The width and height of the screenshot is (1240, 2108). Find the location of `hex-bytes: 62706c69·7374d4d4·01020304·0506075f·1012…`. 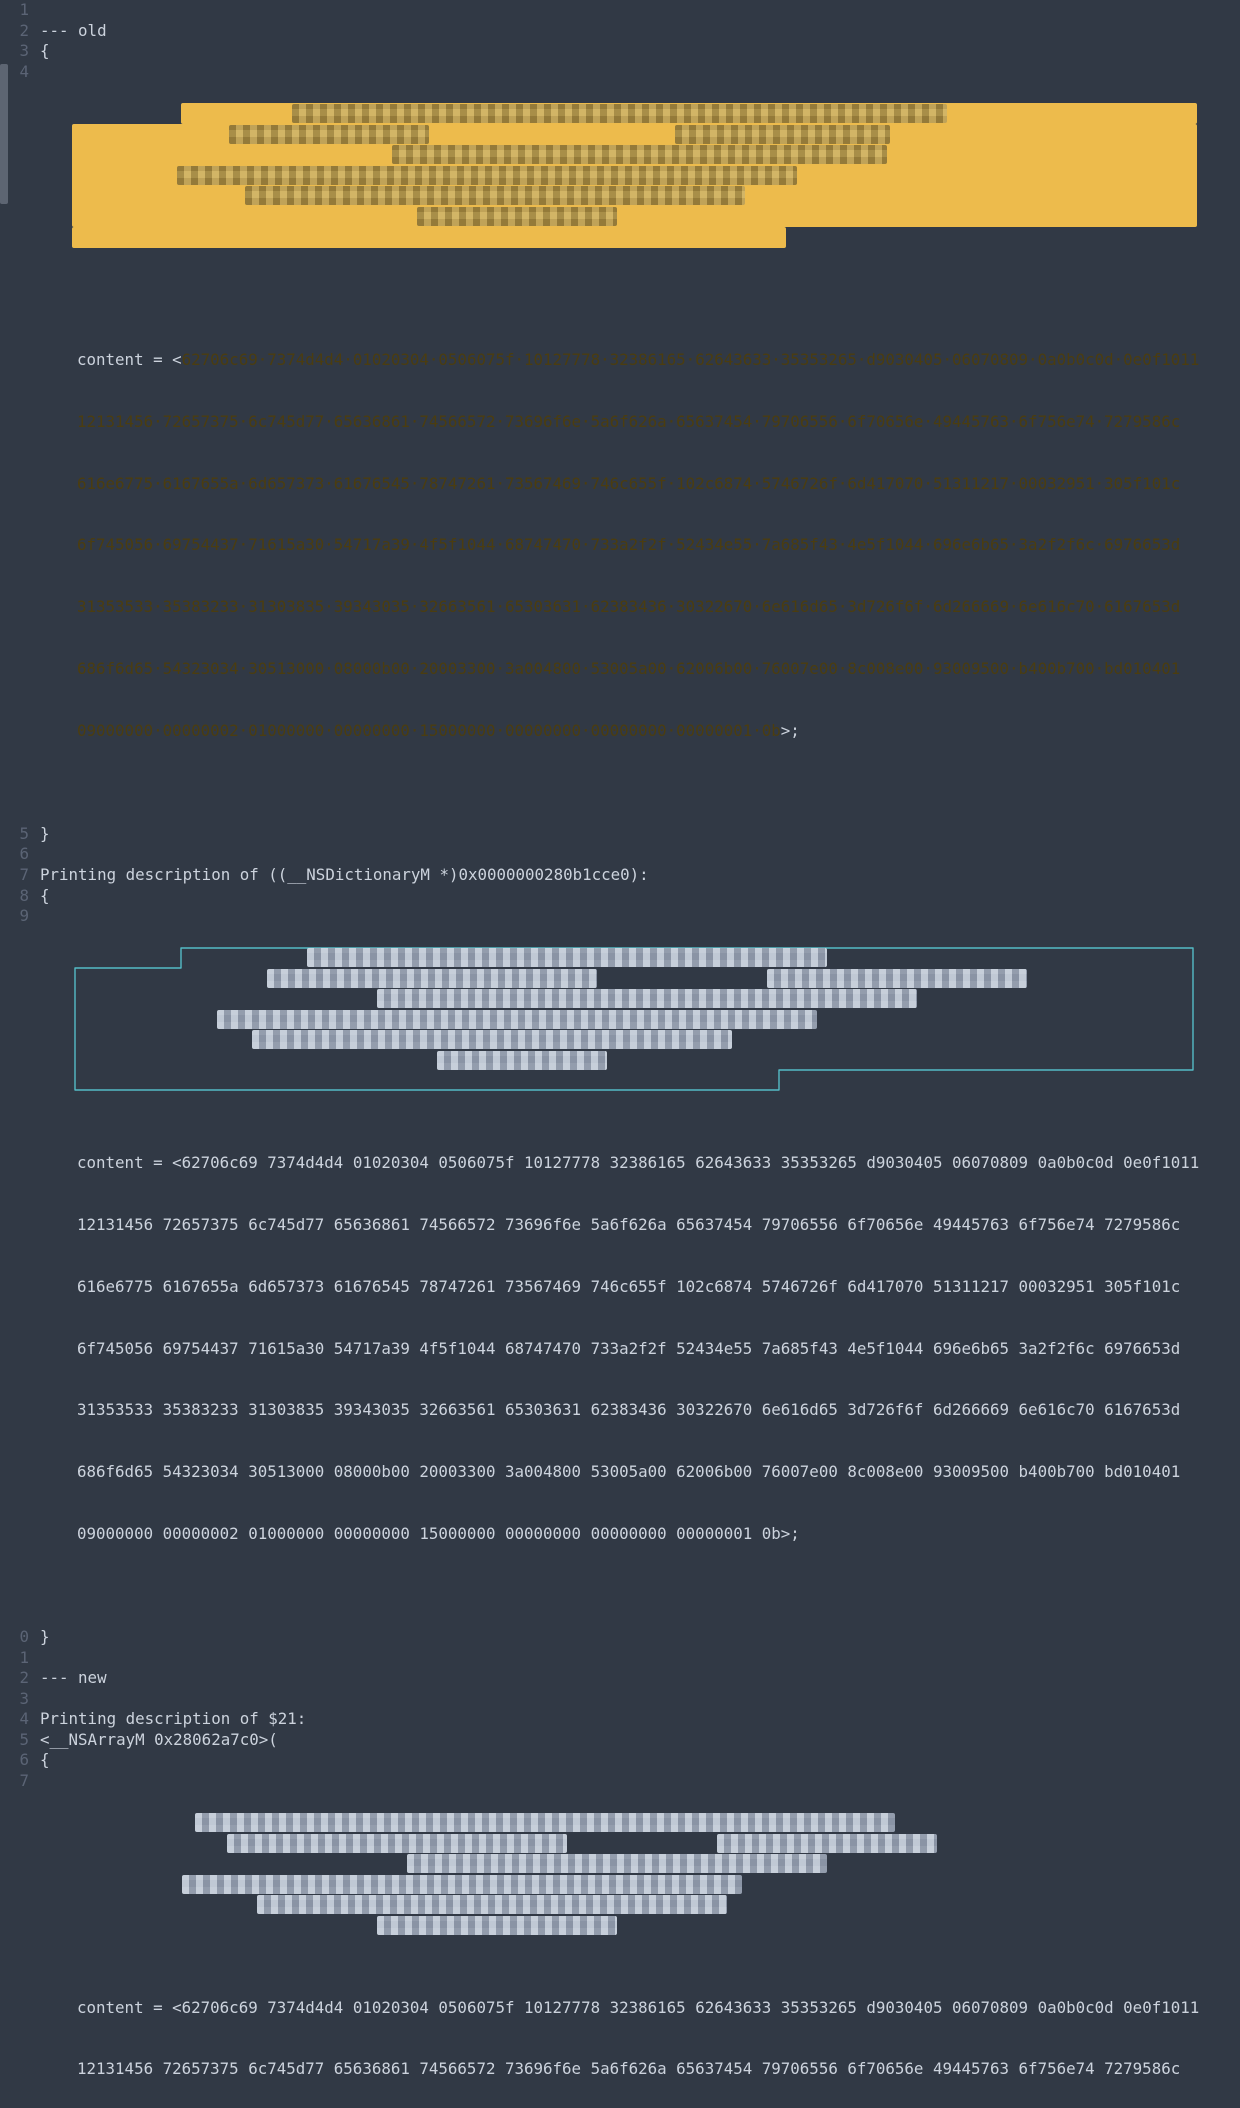

hex-bytes: 62706c69·7374d4d4·01020304·0506075f·1012… is located at coordinates (690, 360).